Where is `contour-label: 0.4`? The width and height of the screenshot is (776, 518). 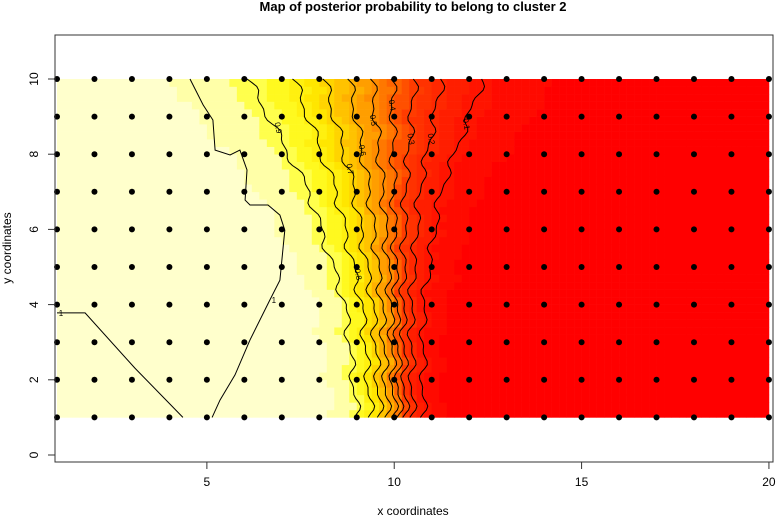 contour-label: 0.4 is located at coordinates (392, 105).